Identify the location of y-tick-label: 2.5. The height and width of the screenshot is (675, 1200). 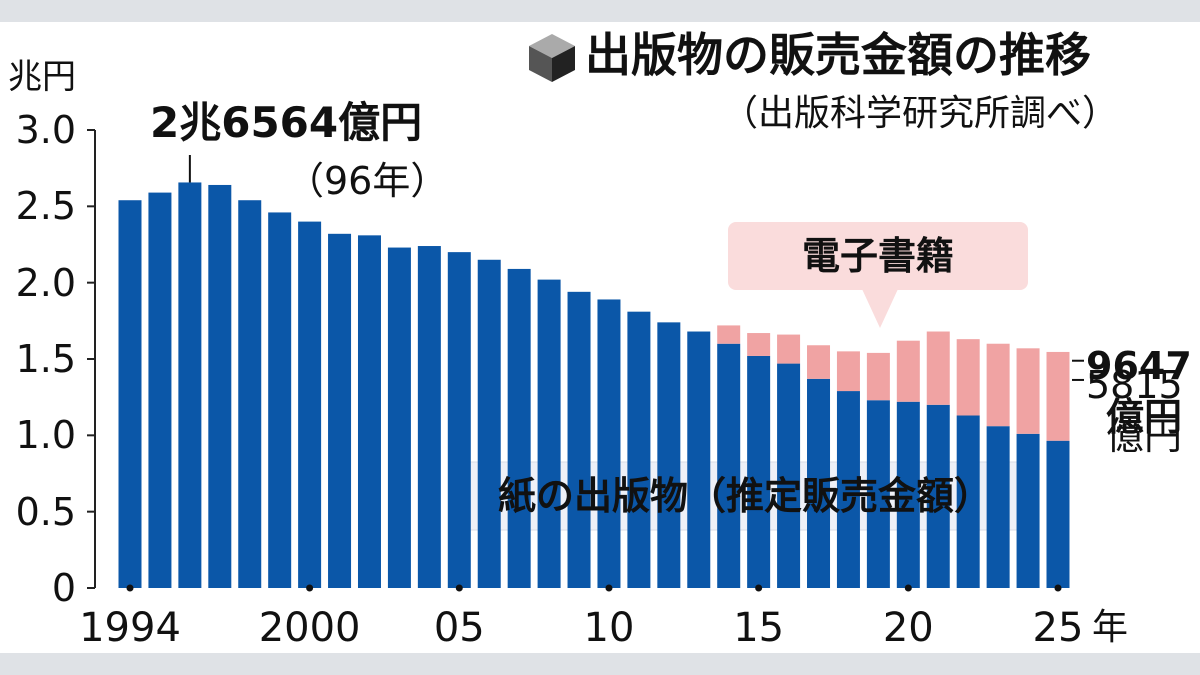
(45, 206).